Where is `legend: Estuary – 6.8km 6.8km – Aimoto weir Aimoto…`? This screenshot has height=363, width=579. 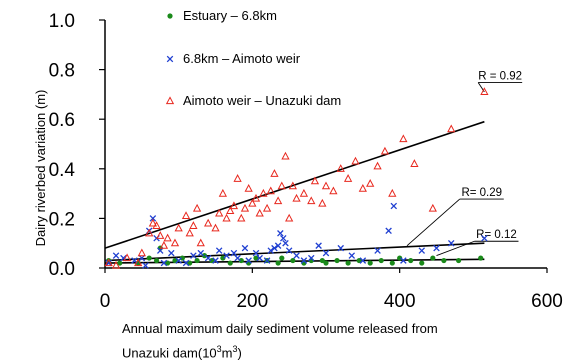 legend: Estuary – 6.8km 6.8km – Aimoto weir Aimoto… is located at coordinates (253, 58).